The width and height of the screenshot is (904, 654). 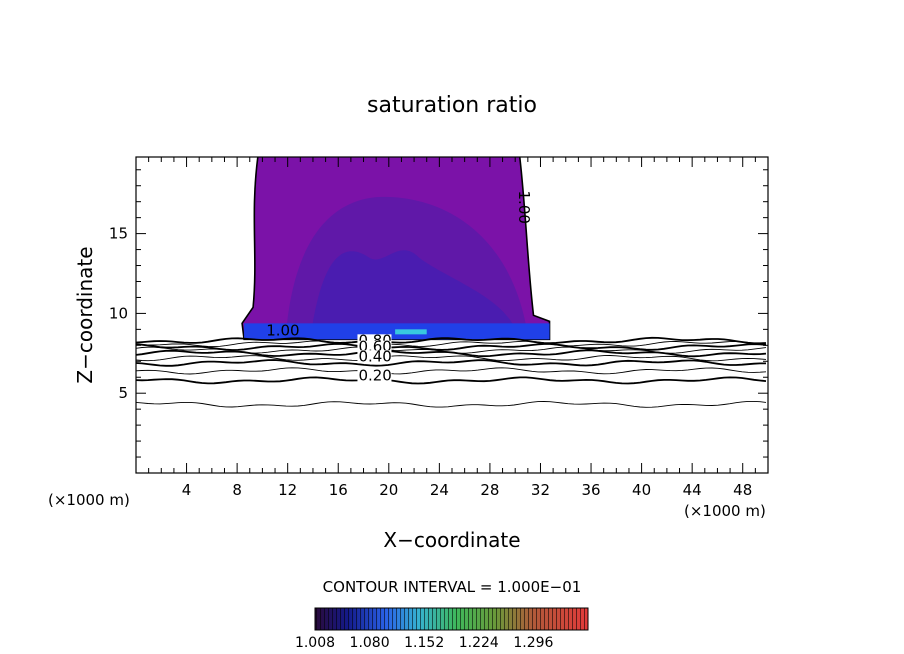 I want to click on colorbar-tick-label: 1.080, so click(x=370, y=643).